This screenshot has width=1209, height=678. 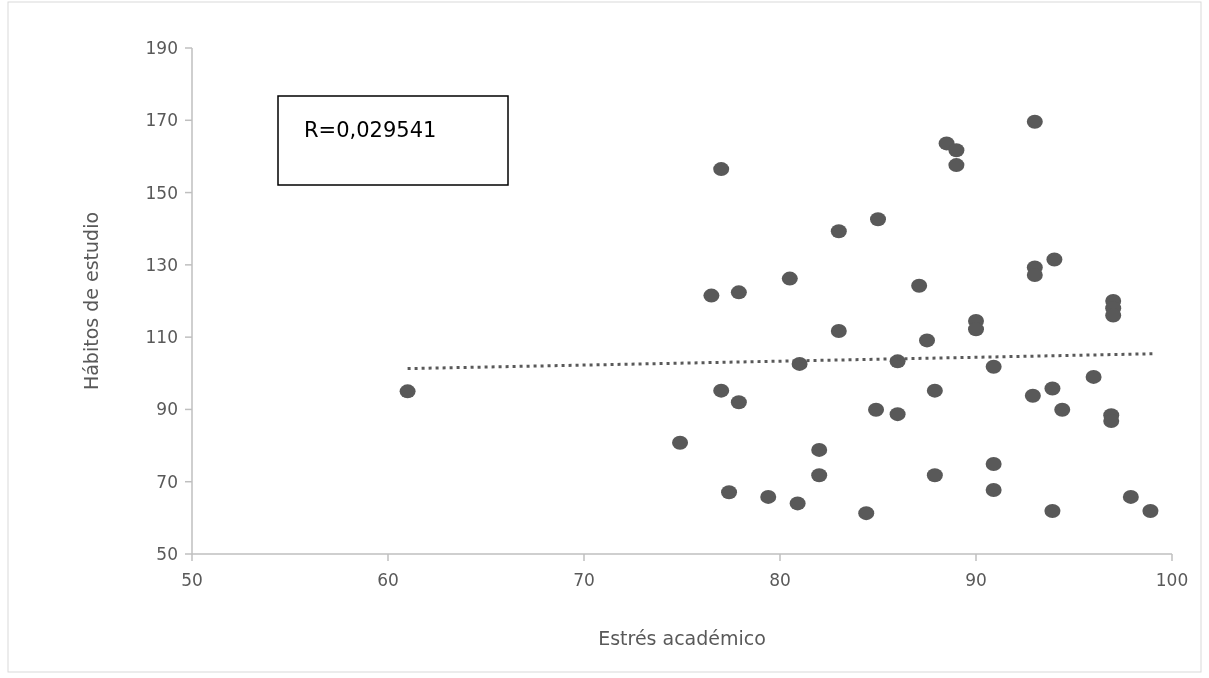 What do you see at coordinates (780, 580) in the screenshot?
I see `x-tick-label: 80` at bounding box center [780, 580].